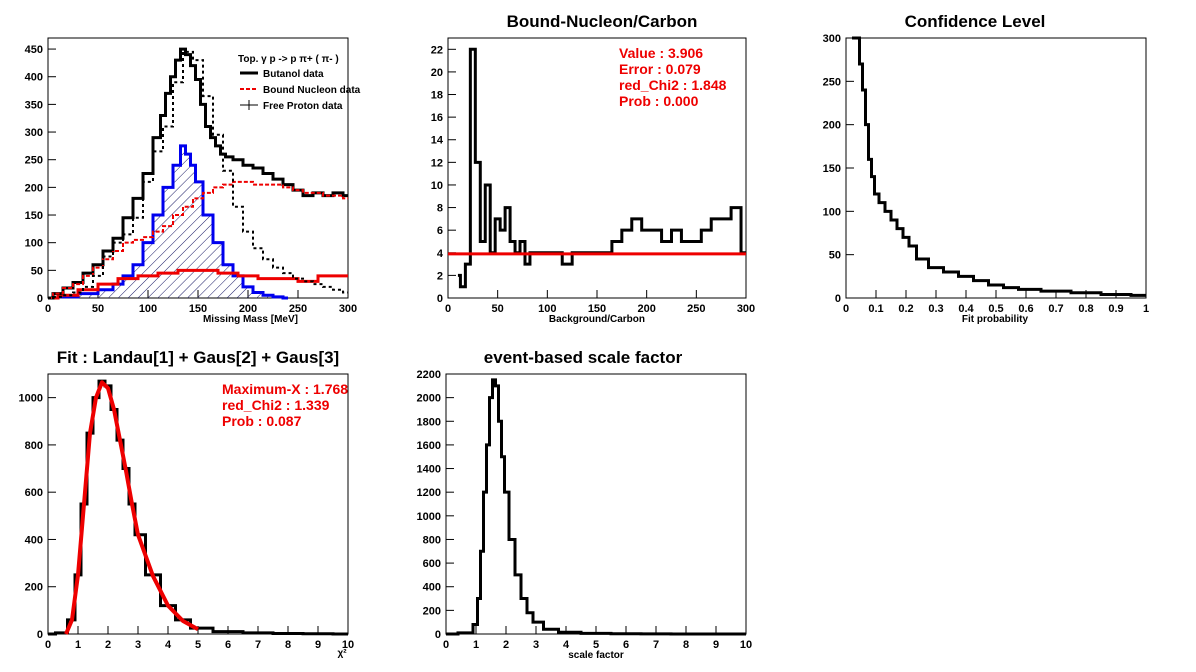 The image size is (1196, 672). Describe the element at coordinates (437, 186) in the screenshot. I see `y-tick-label: 10` at that location.